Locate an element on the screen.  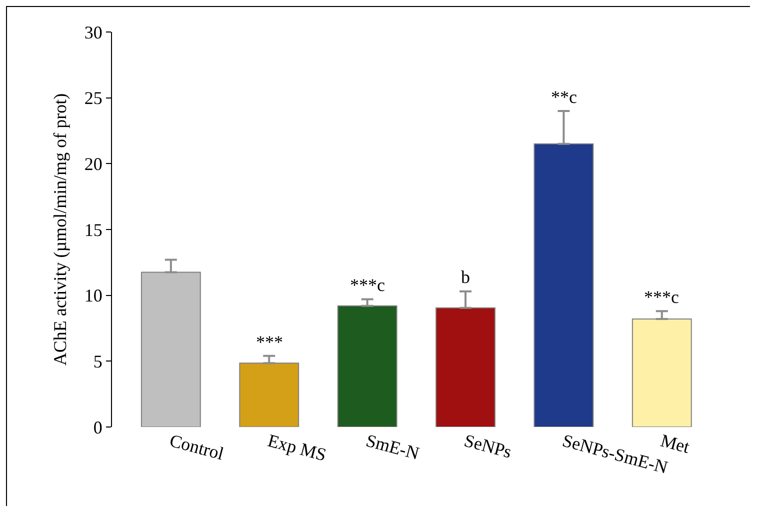
annotation: **c is located at coordinates (564, 97).